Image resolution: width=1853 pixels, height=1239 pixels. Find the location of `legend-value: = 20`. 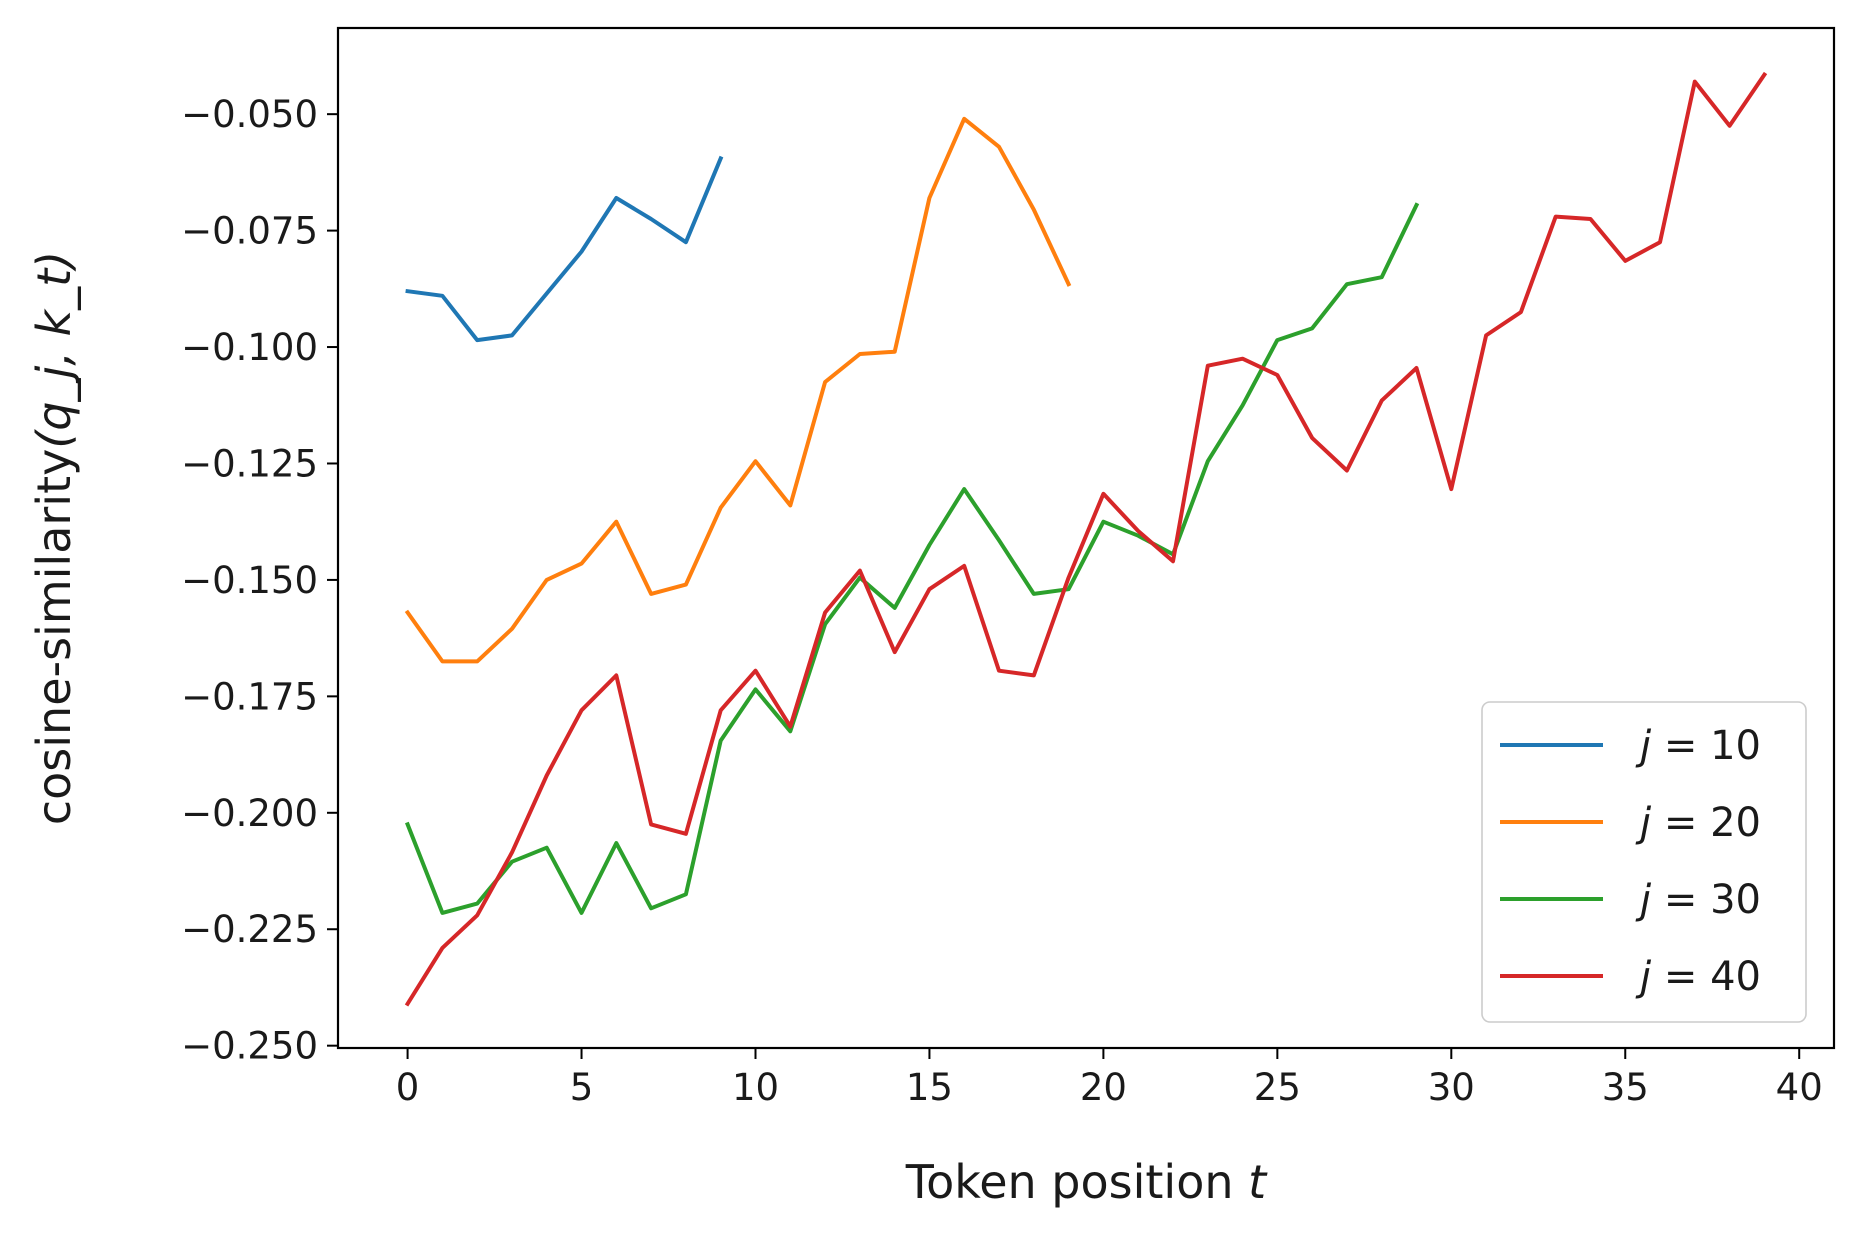

legend-value: = 20 is located at coordinates (1706, 823).